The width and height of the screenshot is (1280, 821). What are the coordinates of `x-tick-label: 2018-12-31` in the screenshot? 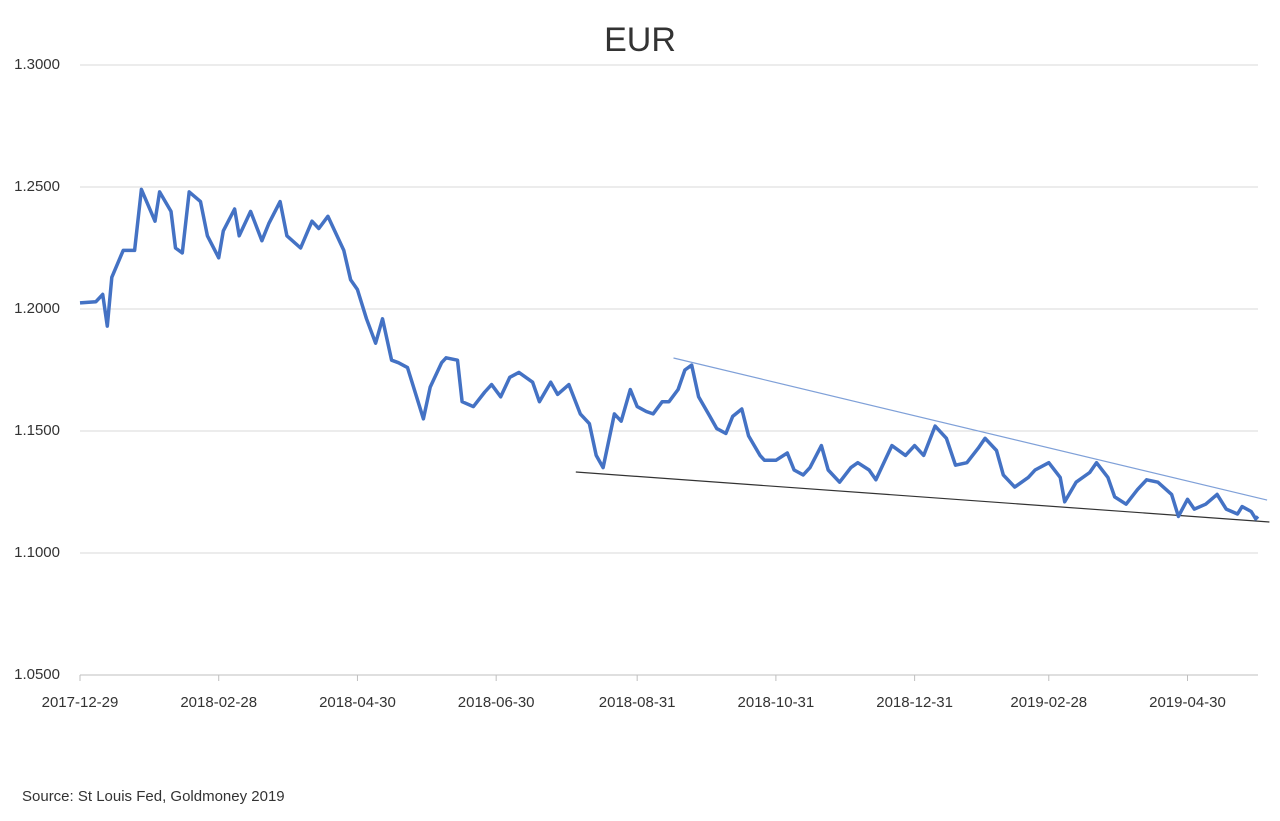 It's located at (914, 702).